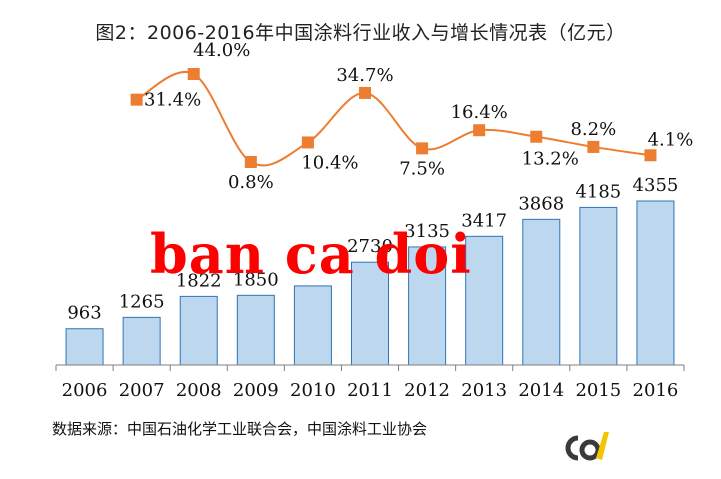 This screenshot has width=721, height=479. What do you see at coordinates (393, 119) in the screenshot?
I see `growth-line` at bounding box center [393, 119].